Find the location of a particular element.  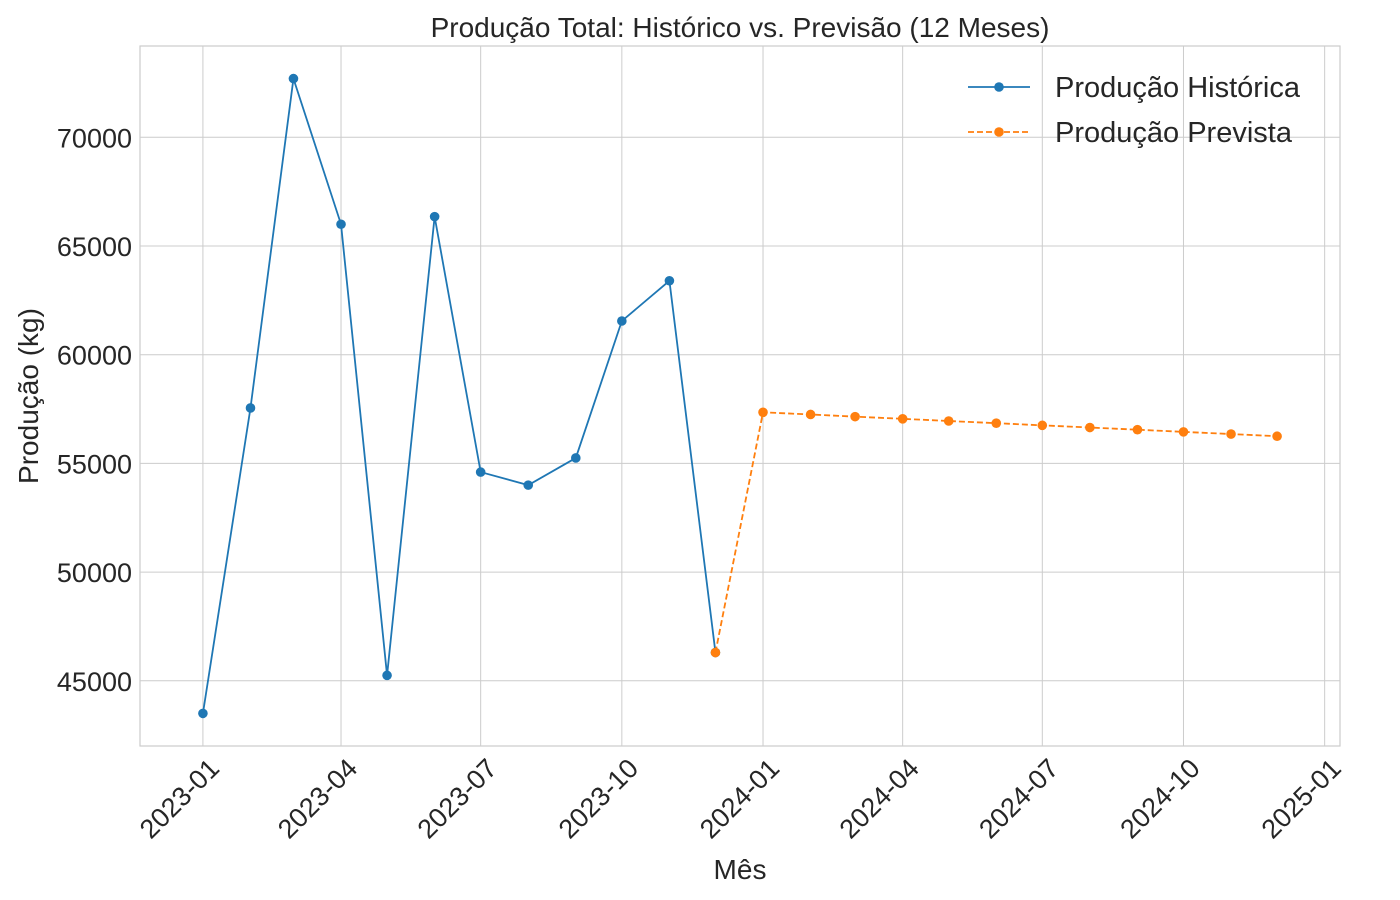

x-tick-label: 2024-07 is located at coordinates (1018, 798).